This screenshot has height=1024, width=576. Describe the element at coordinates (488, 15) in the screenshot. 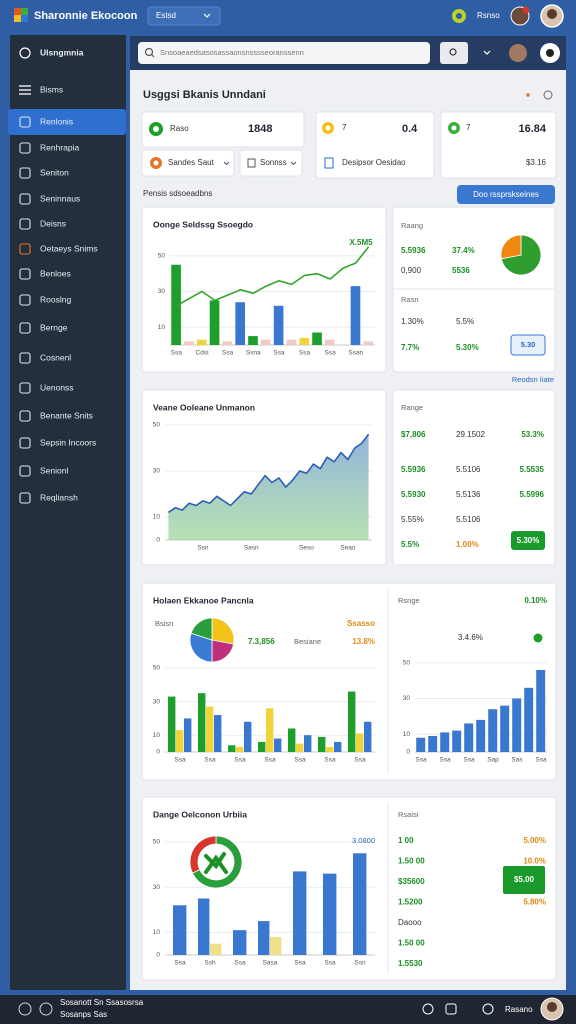

I see `user-name: Rsnso` at that location.